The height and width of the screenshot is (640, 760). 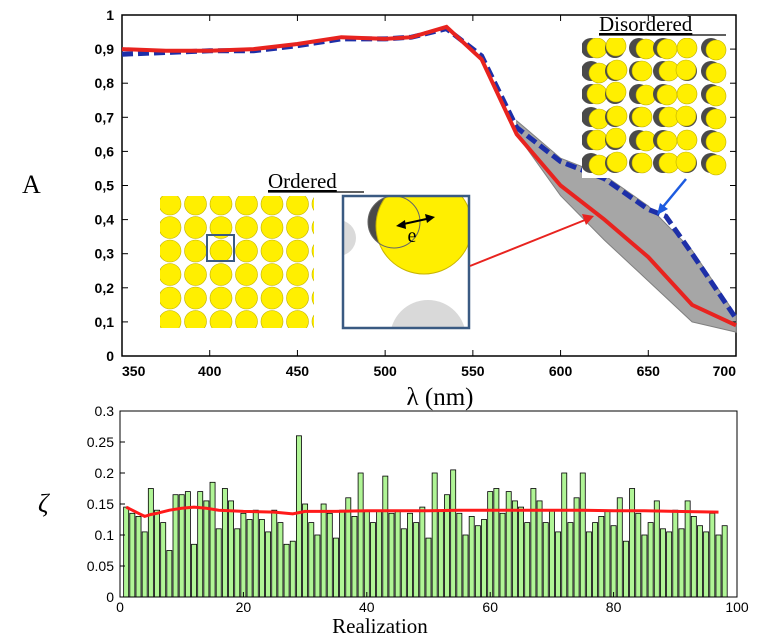 I want to click on ordered-pointer-arrowhead, so click(x=588, y=219).